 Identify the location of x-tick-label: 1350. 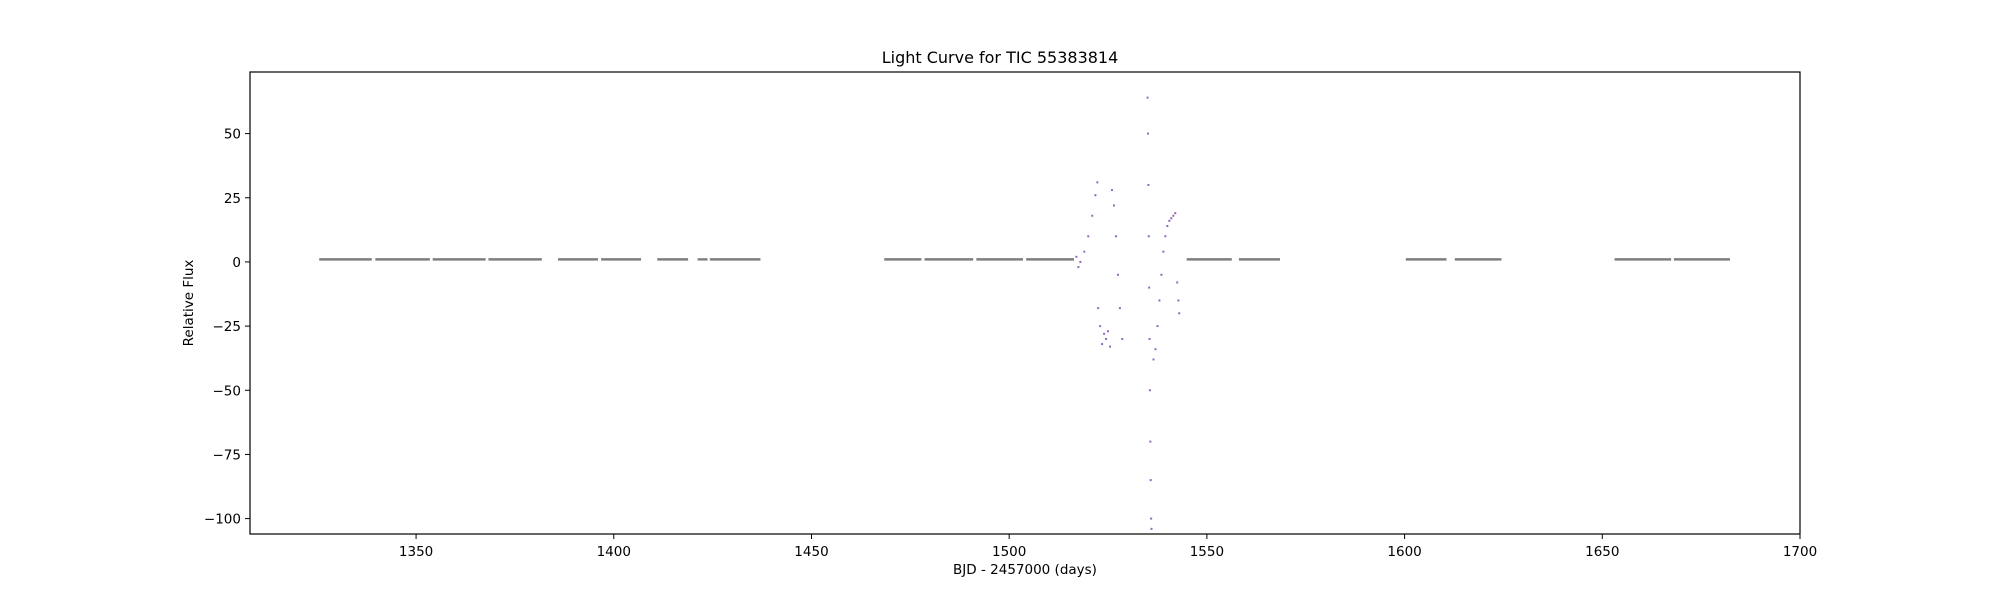
(416, 552).